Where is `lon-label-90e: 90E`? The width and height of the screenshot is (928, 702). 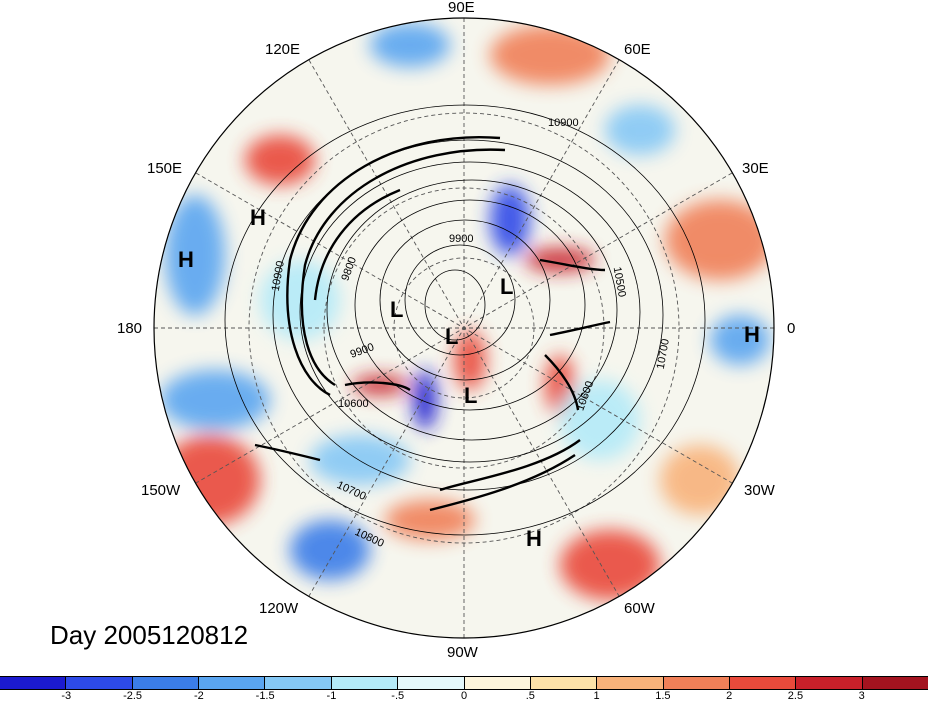 lon-label-90e: 90E is located at coordinates (461, 8).